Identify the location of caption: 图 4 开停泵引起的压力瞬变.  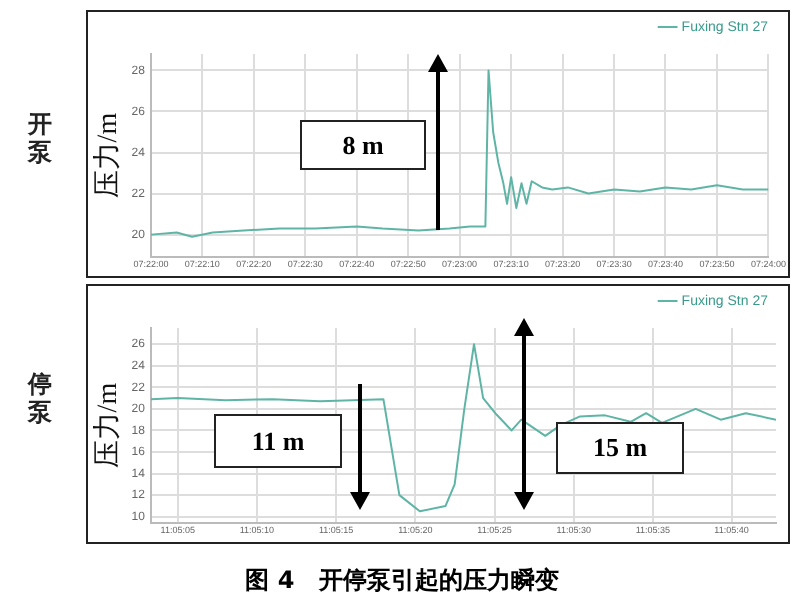
(402, 581).